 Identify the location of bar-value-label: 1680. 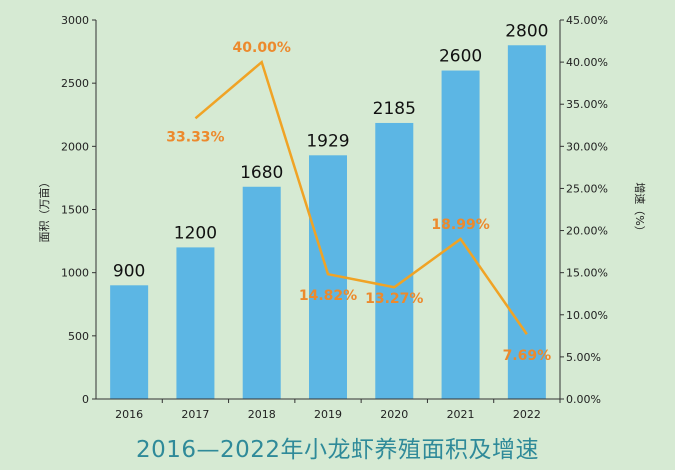
(261, 173).